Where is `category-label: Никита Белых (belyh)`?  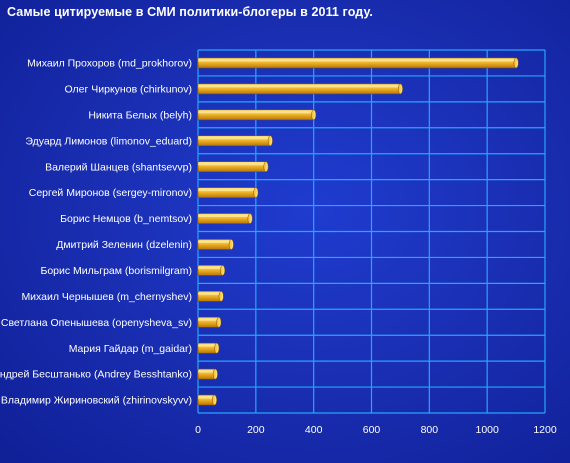 category-label: Никита Белых (belyh) is located at coordinates (140, 115).